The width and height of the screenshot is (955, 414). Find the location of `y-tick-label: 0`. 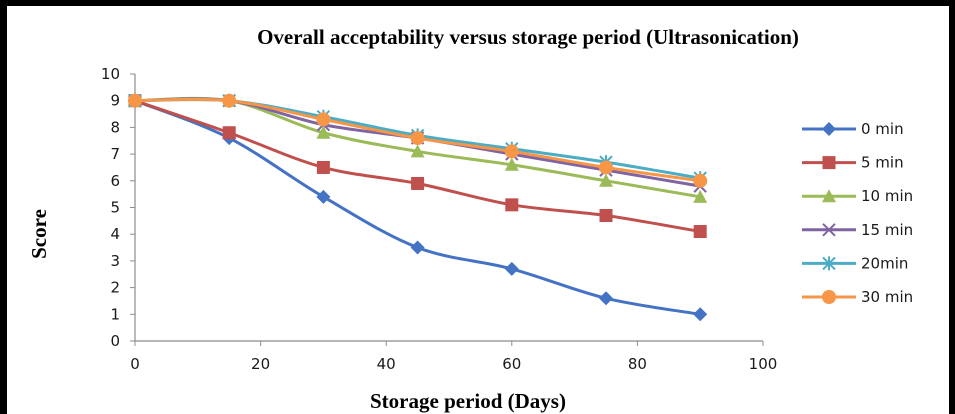

y-tick-label: 0 is located at coordinates (115, 341).